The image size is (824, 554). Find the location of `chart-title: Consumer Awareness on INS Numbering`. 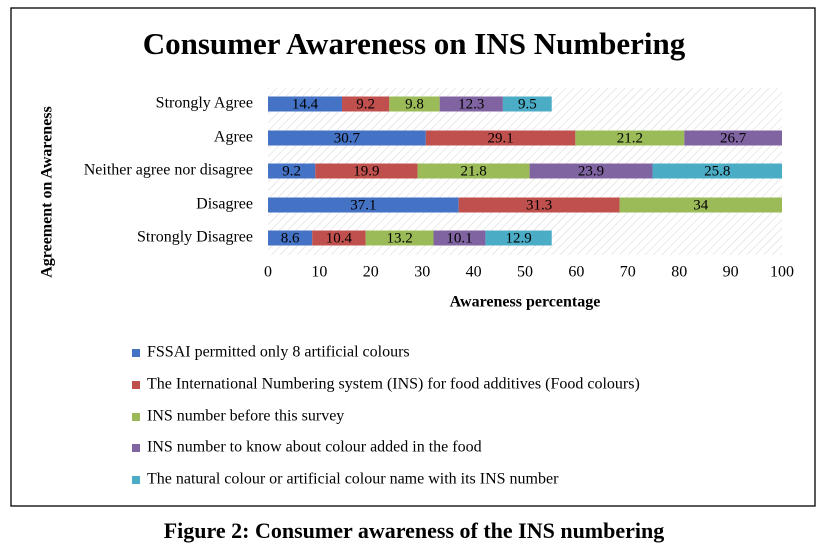

chart-title: Consumer Awareness on INS Numbering is located at coordinates (414, 43).